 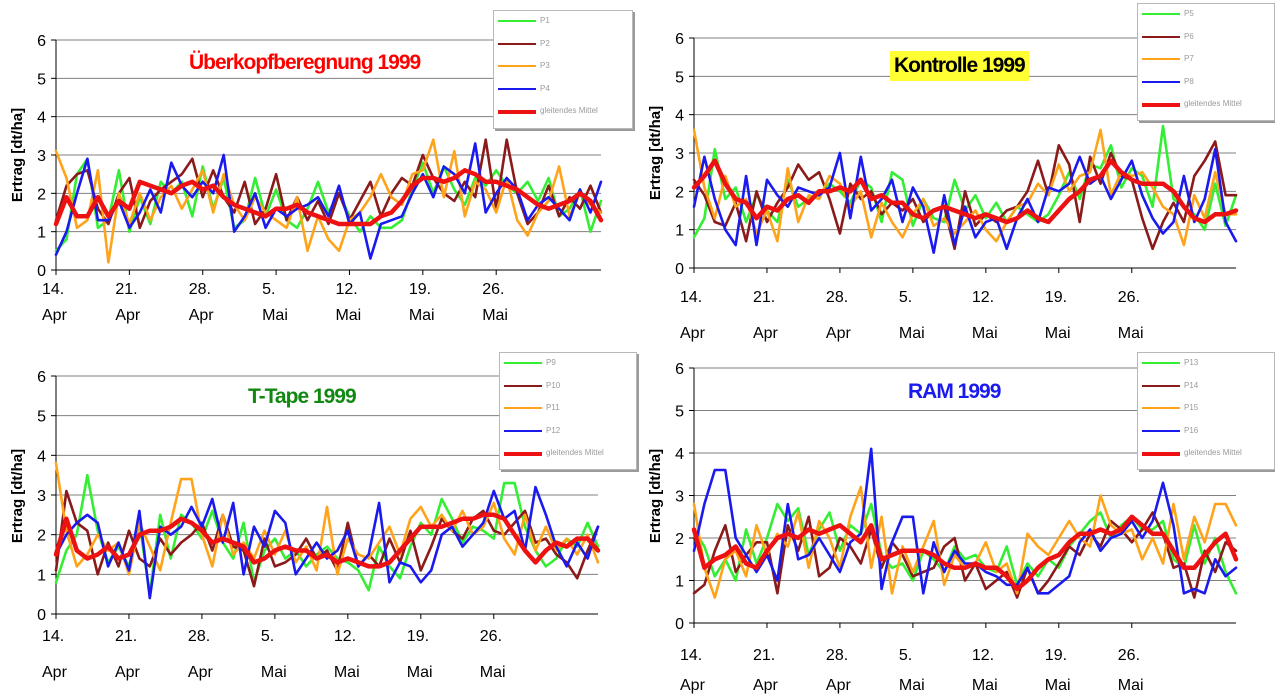 What do you see at coordinates (1206, 363) in the screenshot?
I see `legend-item: P13` at bounding box center [1206, 363].